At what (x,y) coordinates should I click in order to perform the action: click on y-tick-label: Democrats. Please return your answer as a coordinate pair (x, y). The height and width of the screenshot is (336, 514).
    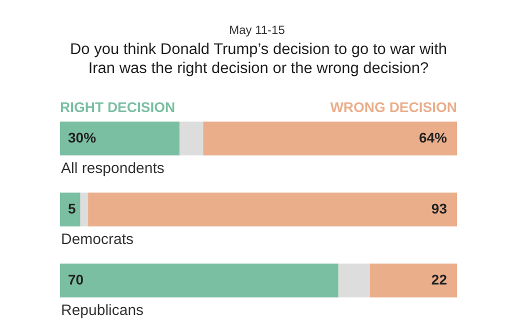
    Looking at the image, I should click on (97, 239).